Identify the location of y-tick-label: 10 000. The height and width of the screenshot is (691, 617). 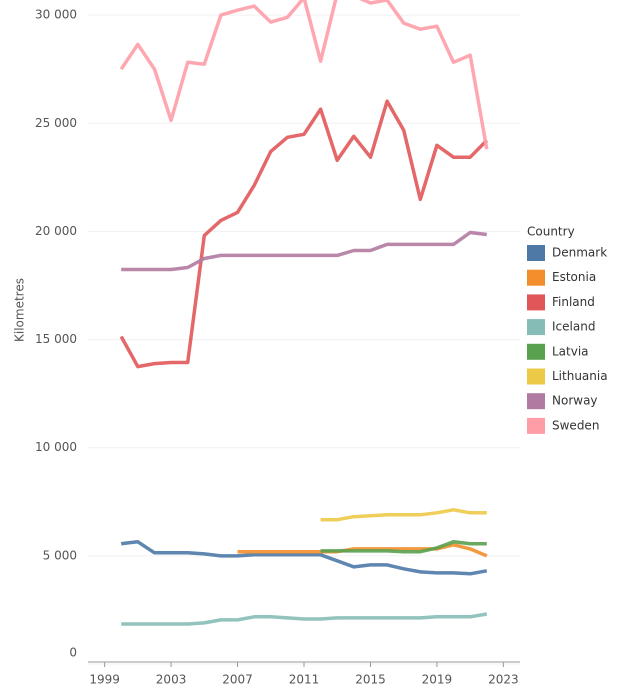
(56, 447).